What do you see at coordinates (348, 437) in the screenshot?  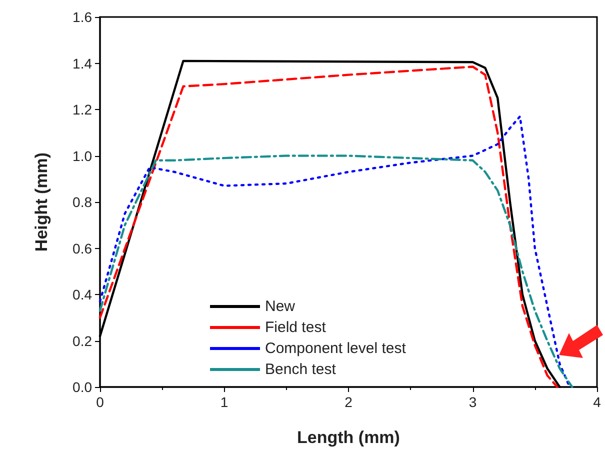 I see `x-axis-title: Length (mm)` at bounding box center [348, 437].